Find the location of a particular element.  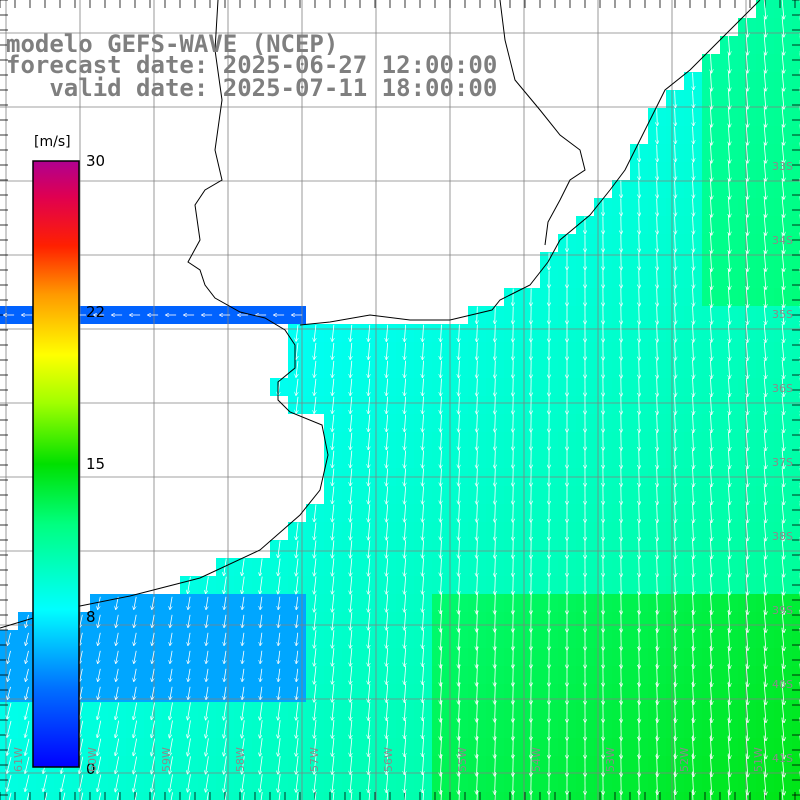

longitude-label: 60W is located at coordinates (92, 759).